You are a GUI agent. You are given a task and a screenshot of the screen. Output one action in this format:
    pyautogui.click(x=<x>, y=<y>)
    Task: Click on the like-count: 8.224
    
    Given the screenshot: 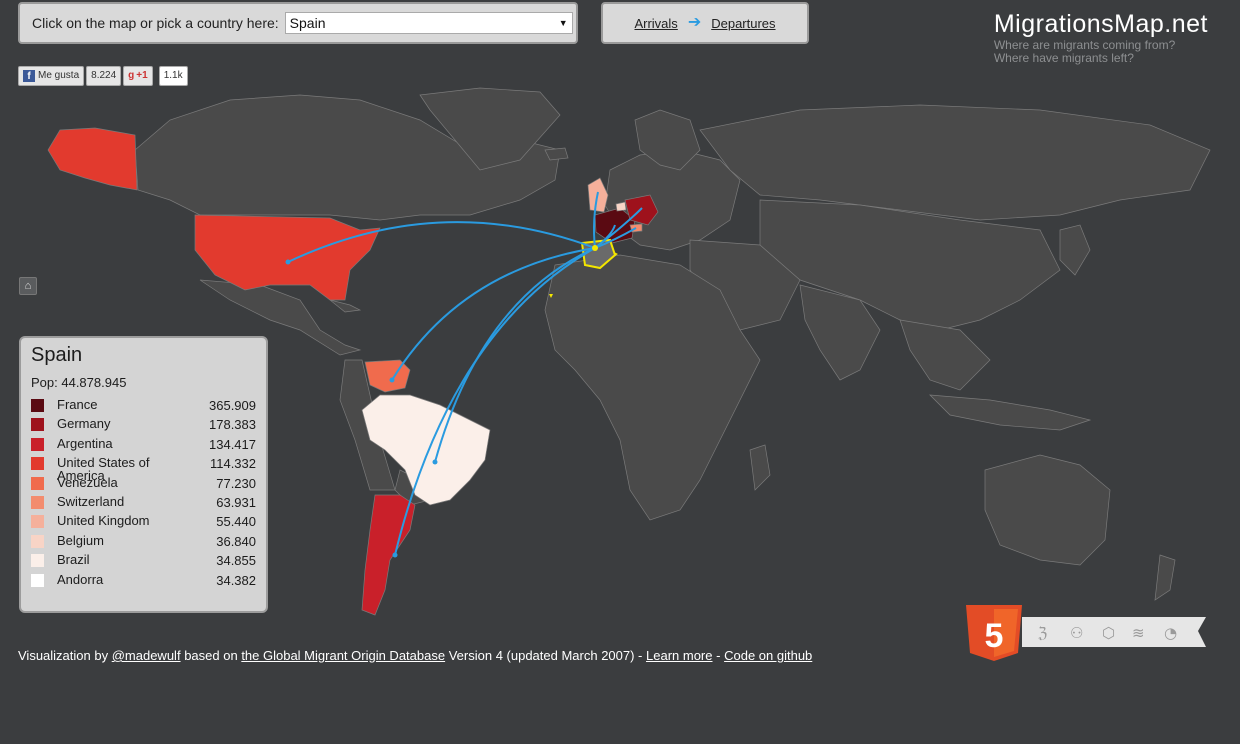 What is the action you would take?
    pyautogui.click(x=104, y=76)
    